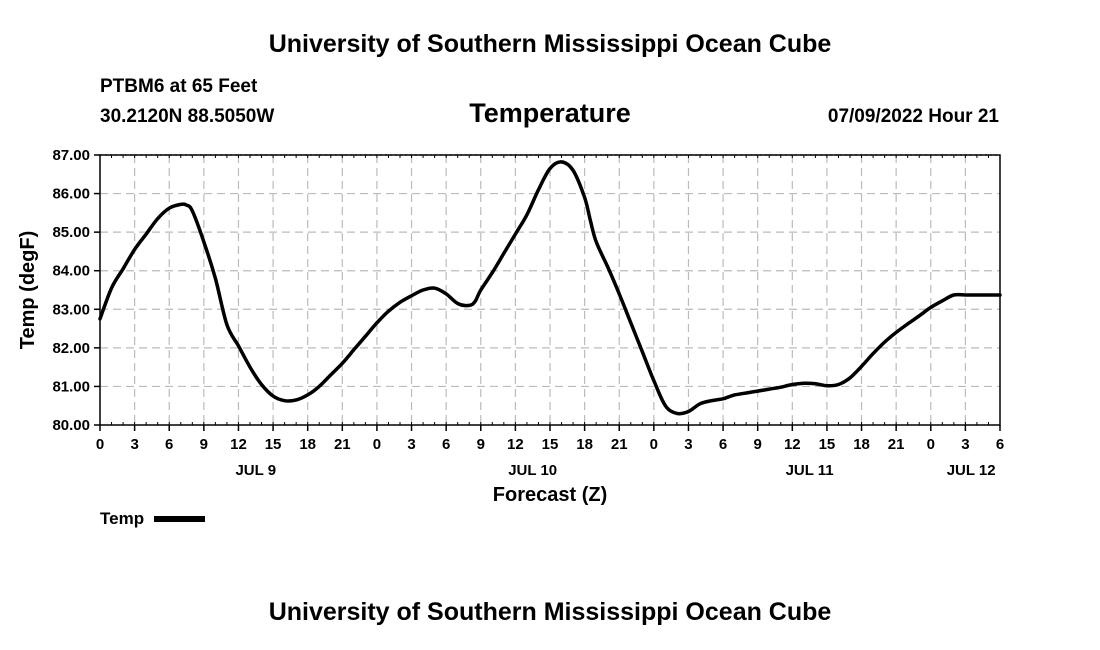 This screenshot has width=1100, height=650. Describe the element at coordinates (71, 155) in the screenshot. I see `y-tick-label: 87.00` at that location.